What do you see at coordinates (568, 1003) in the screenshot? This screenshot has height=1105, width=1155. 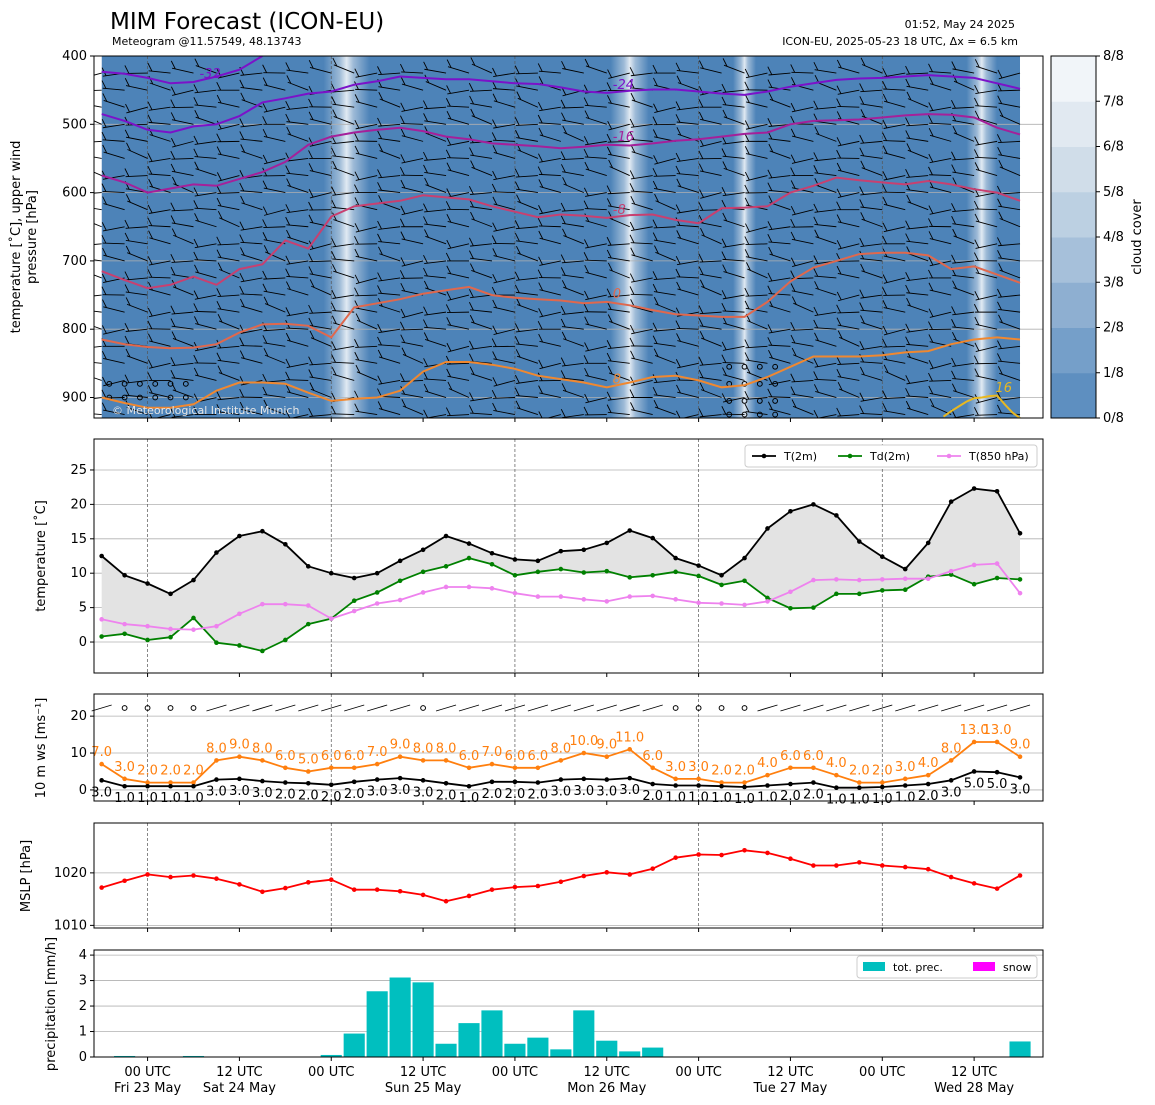 I see `precip-frame` at bounding box center [568, 1003].